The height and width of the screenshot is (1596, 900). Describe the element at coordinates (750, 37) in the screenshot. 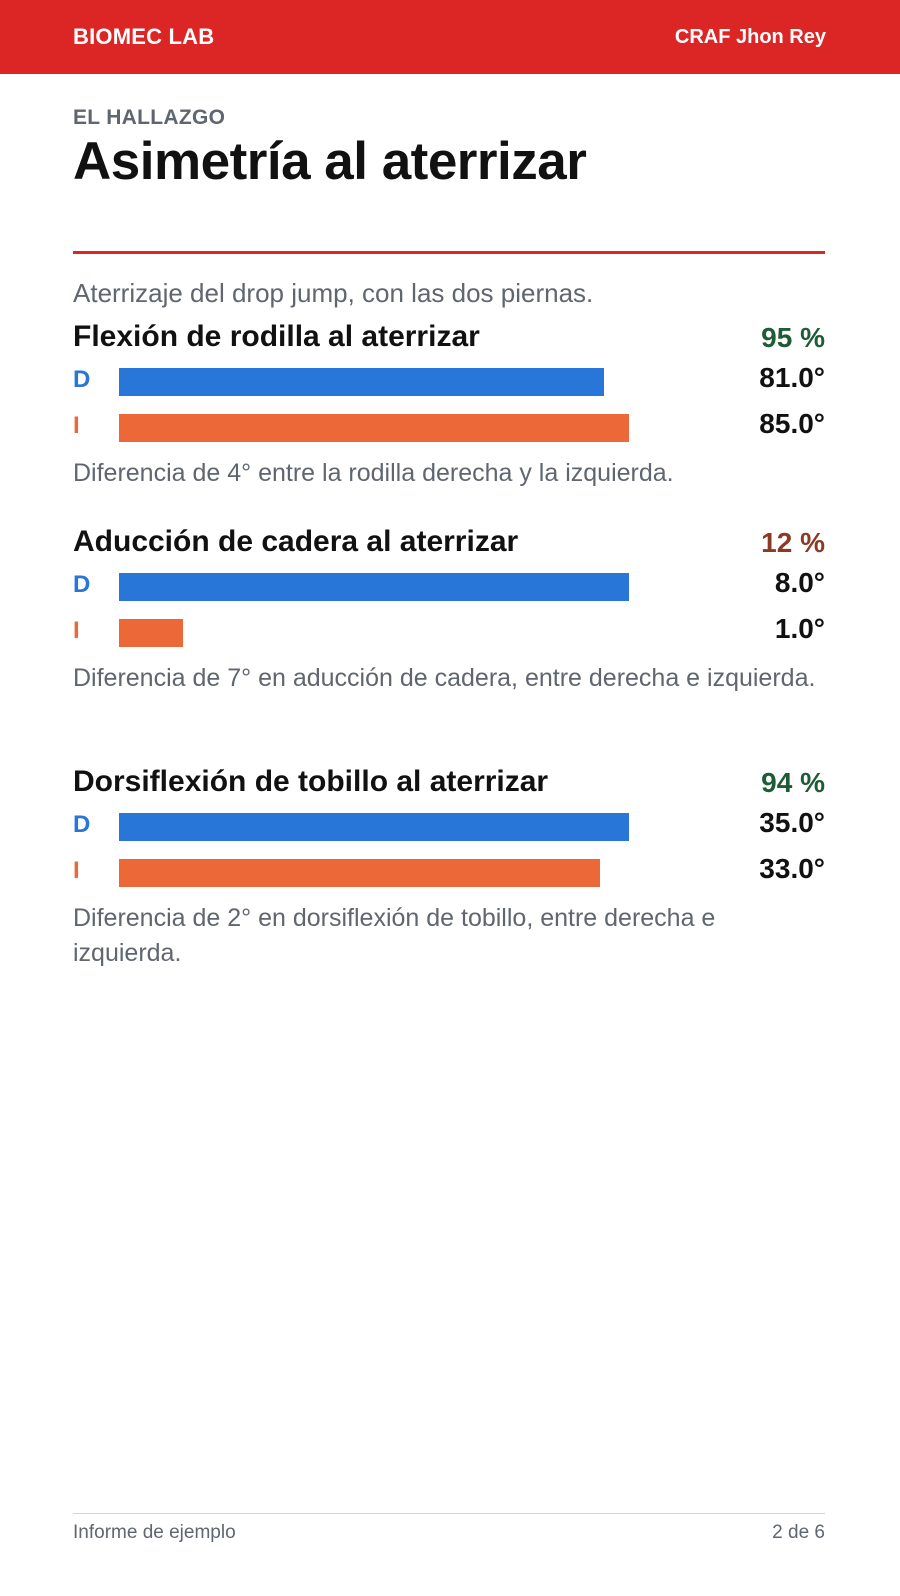

I see `athlete-name: CRAF Jhon Rey` at that location.